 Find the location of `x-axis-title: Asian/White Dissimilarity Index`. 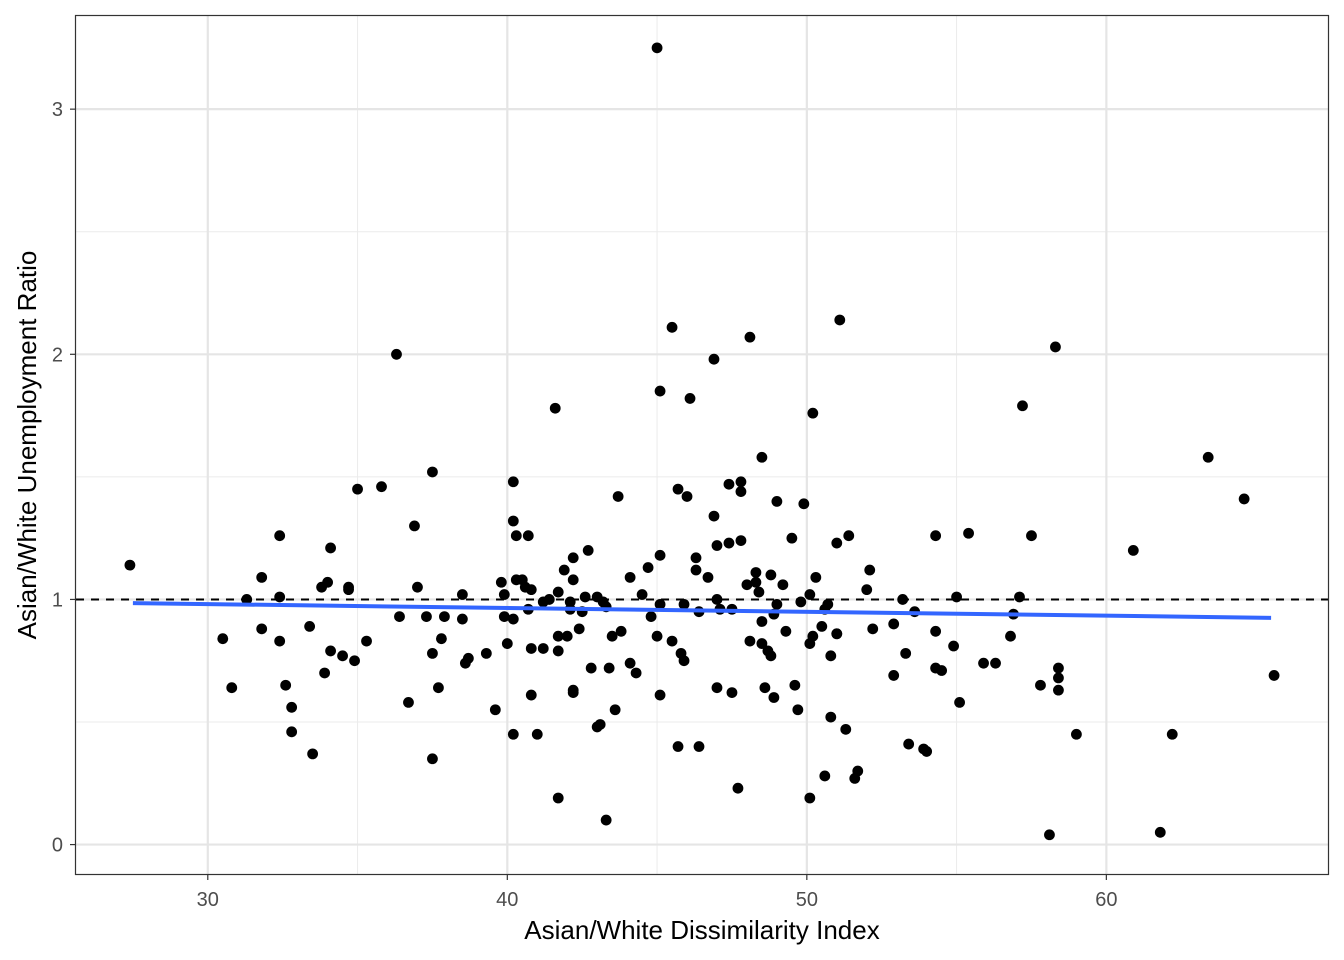

x-axis-title: Asian/White Dissimilarity Index is located at coordinates (701, 930).